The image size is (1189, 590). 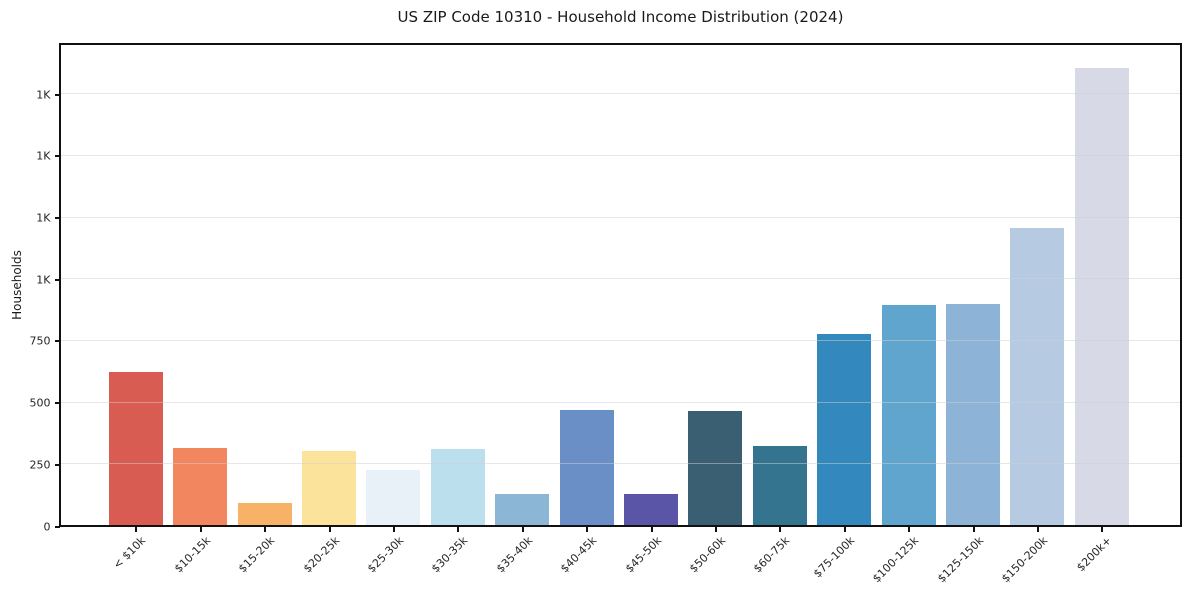 I want to click on y-tick-label: 0, so click(x=47, y=526).